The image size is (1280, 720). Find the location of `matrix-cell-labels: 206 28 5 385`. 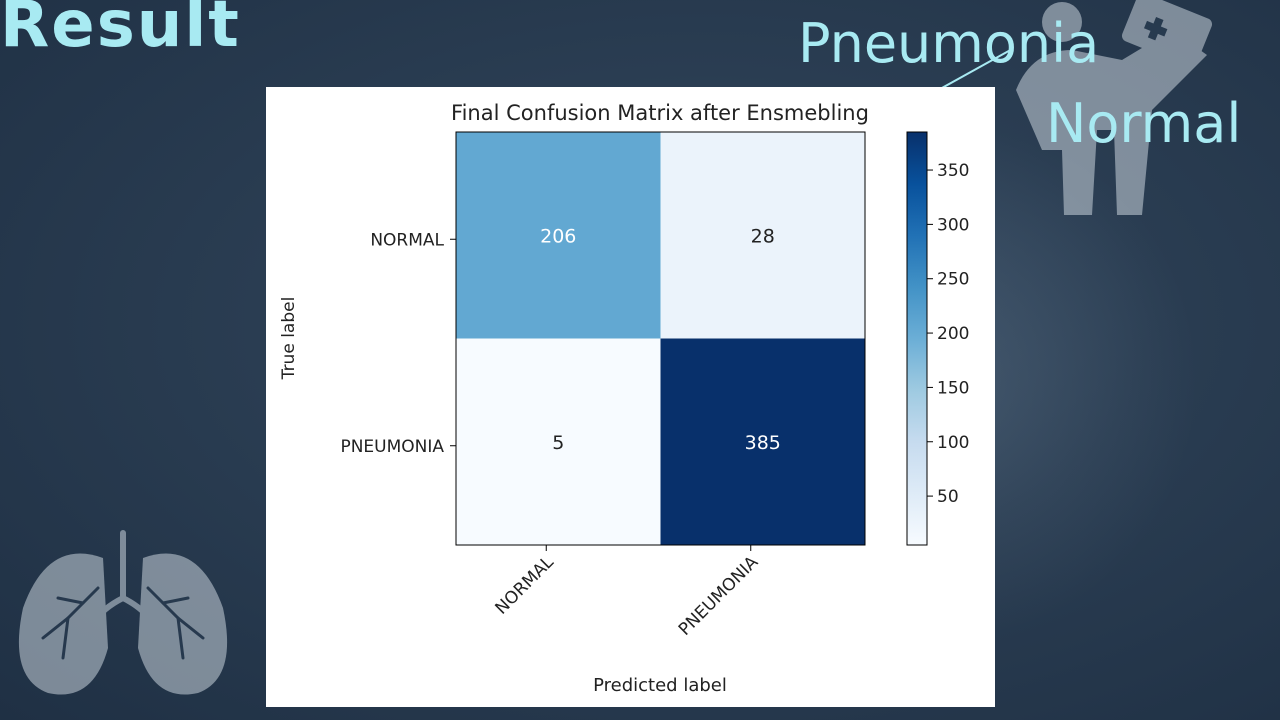

matrix-cell-labels: 206 28 5 385 is located at coordinates (660, 339).